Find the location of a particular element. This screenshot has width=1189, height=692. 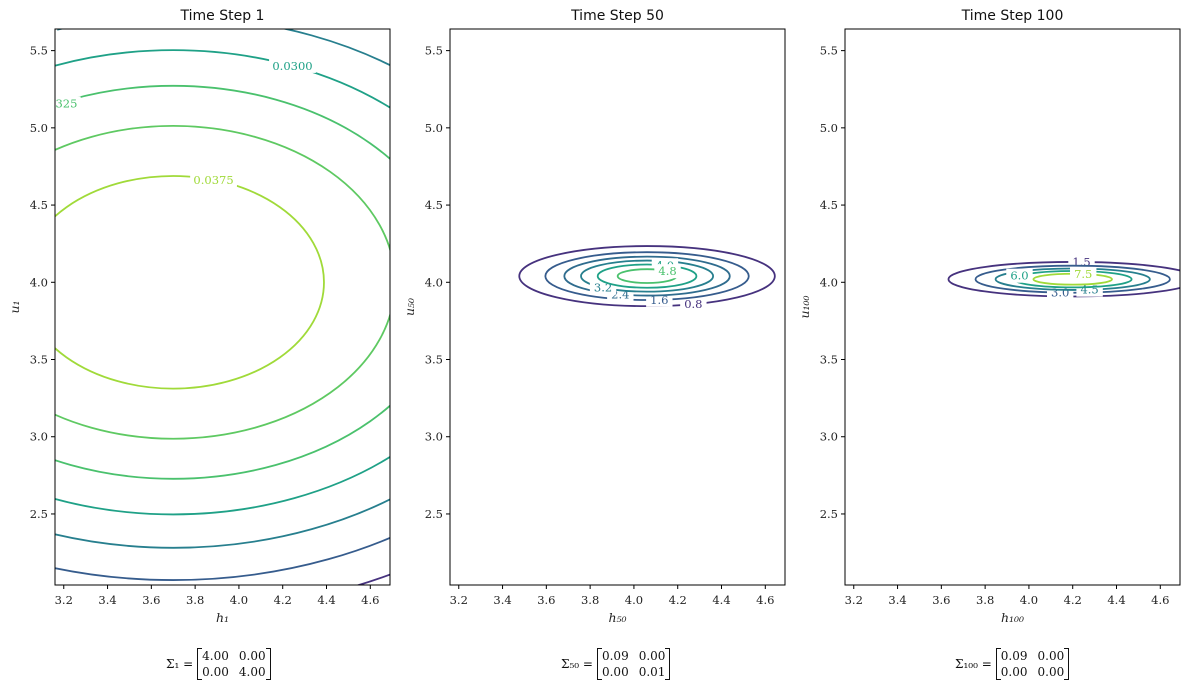

matrix-cell: 0.09 is located at coordinates (1014, 656).